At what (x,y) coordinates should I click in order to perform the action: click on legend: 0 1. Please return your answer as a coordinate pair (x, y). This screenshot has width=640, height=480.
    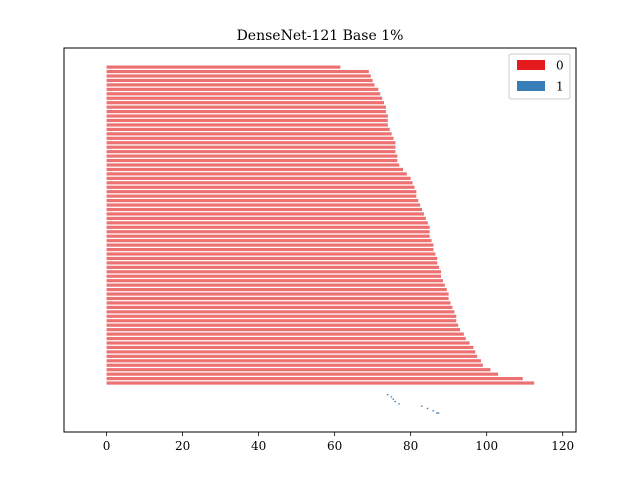
    Looking at the image, I should click on (539, 76).